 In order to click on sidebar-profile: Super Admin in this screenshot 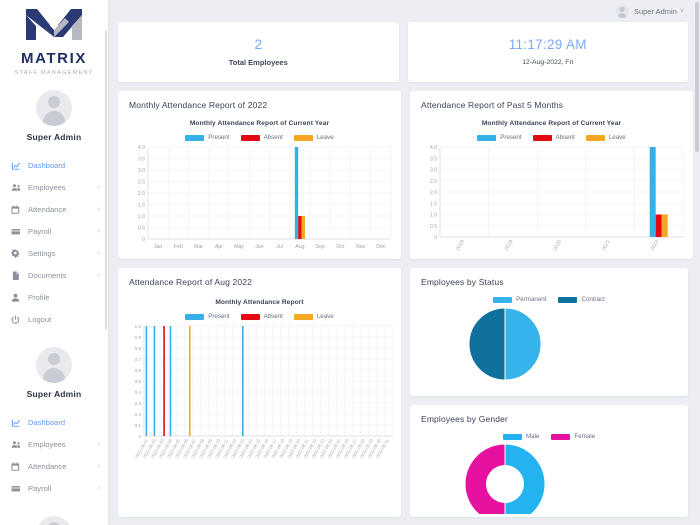, I will do `click(54, 115)`.